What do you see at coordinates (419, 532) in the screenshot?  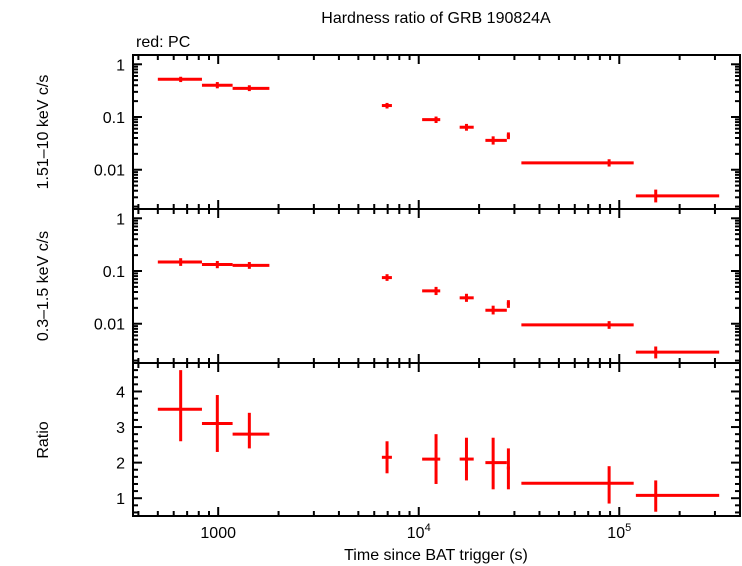 I see `x-tick-label: 10⁴` at bounding box center [419, 532].